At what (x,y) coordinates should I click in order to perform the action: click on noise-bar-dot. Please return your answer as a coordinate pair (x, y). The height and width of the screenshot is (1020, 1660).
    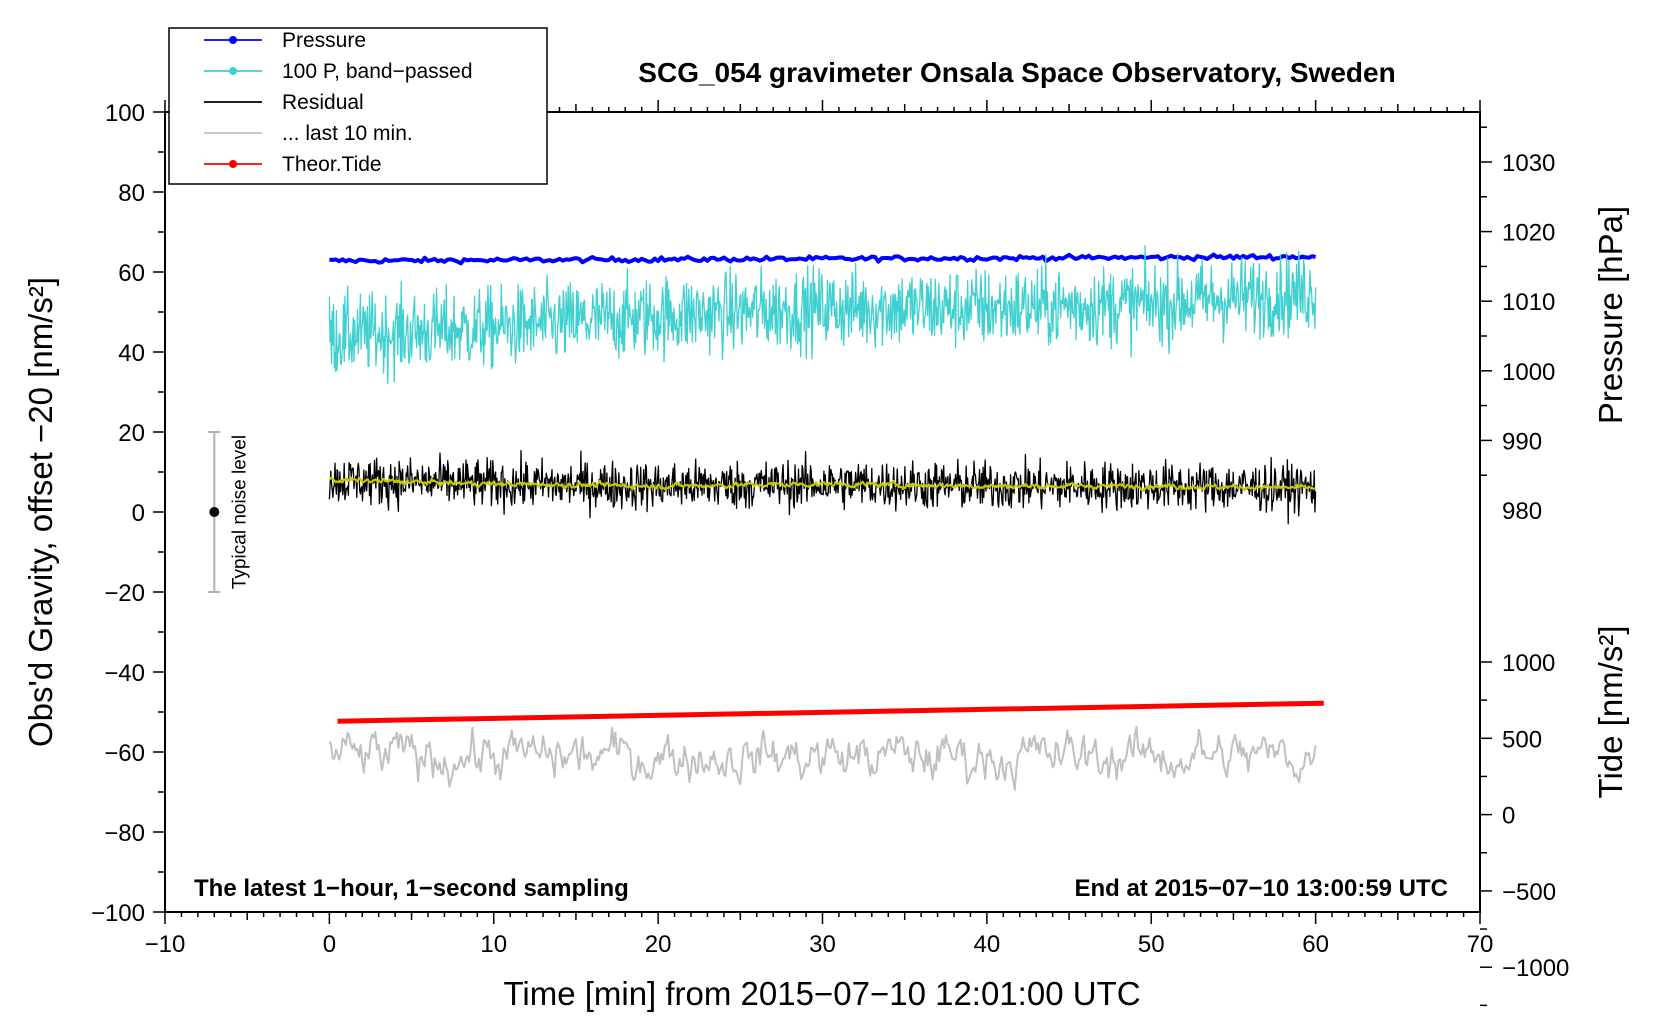
    Looking at the image, I should click on (214, 512).